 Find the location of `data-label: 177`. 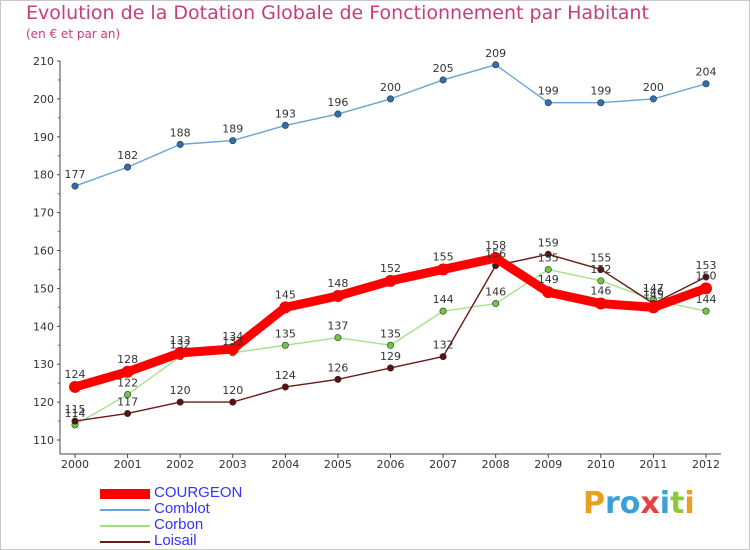

data-label: 177 is located at coordinates (75, 174).